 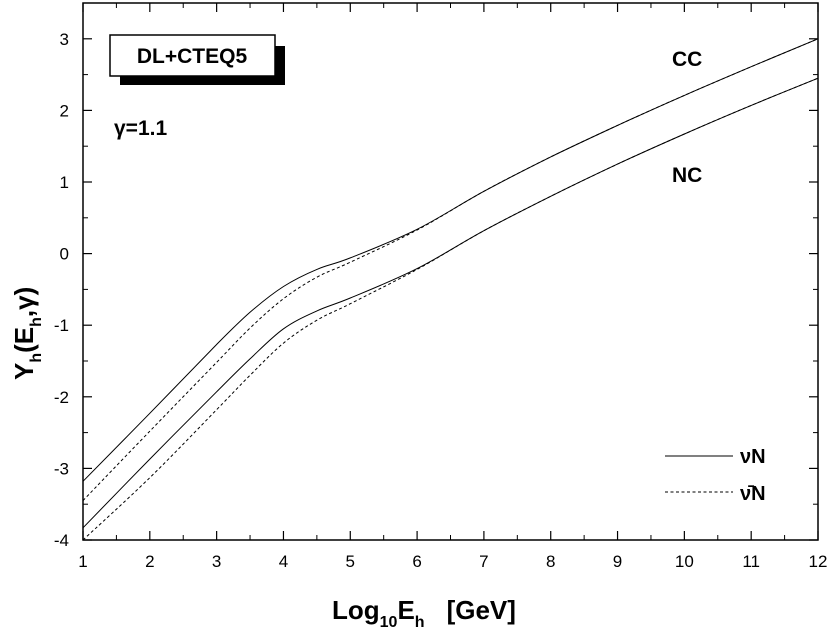 What do you see at coordinates (64, 254) in the screenshot?
I see `y-tick-label: 0` at bounding box center [64, 254].